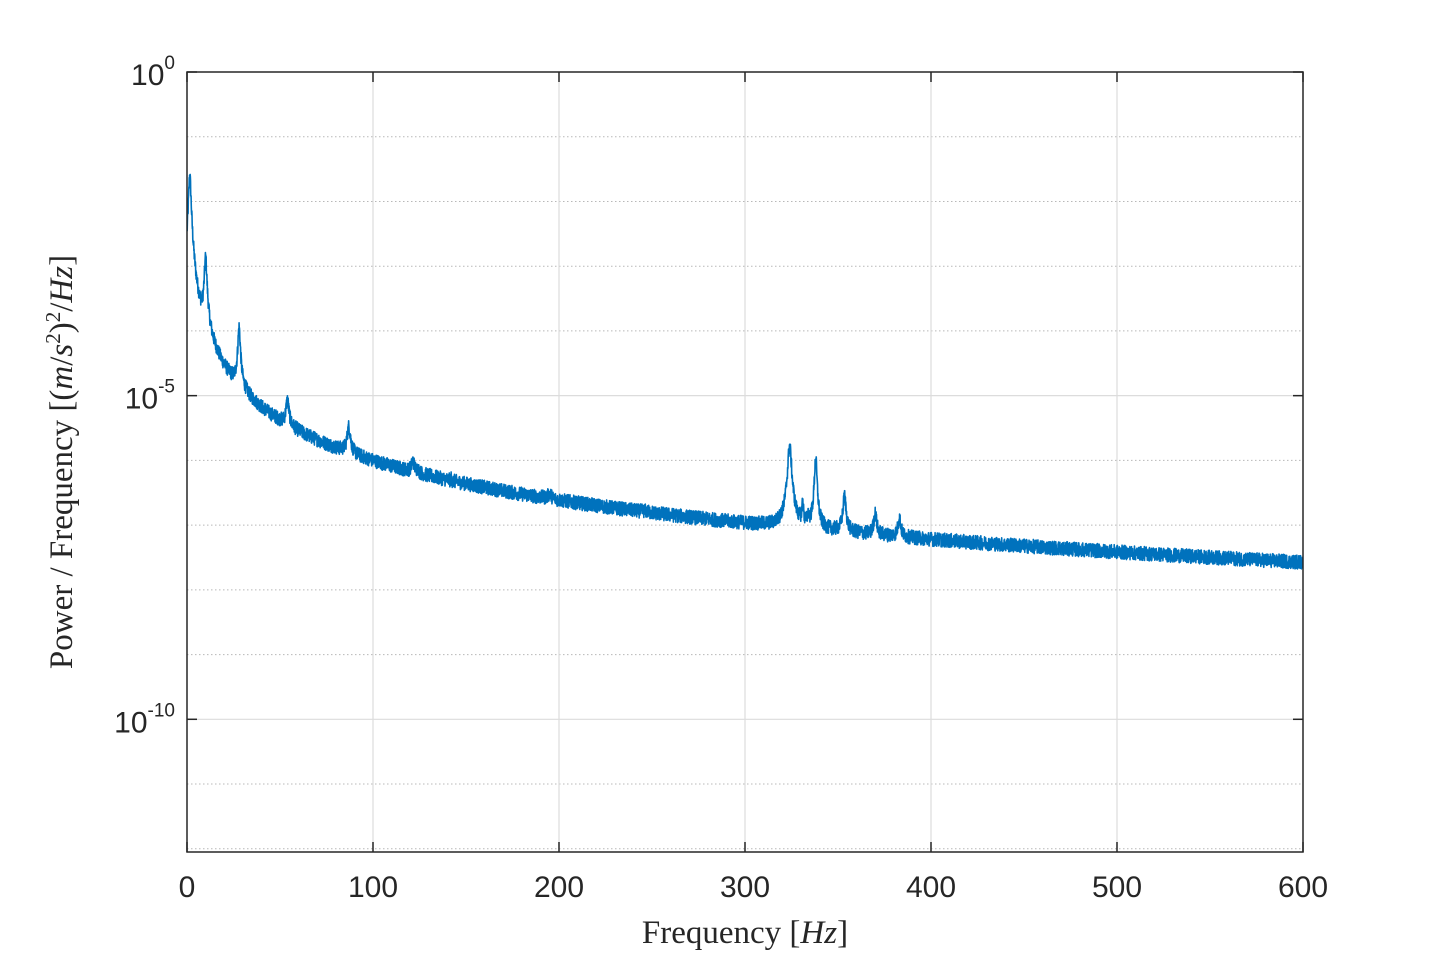 This screenshot has height=959, width=1440. What do you see at coordinates (559, 887) in the screenshot?
I see `x-tick-label: 200` at bounding box center [559, 887].